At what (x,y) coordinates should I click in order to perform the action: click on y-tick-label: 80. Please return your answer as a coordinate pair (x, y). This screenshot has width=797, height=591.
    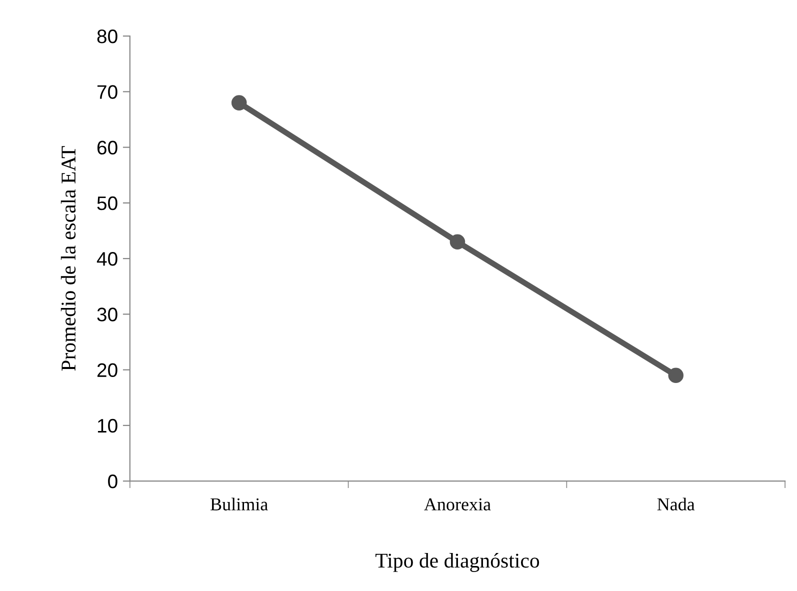
    Looking at the image, I should click on (107, 37).